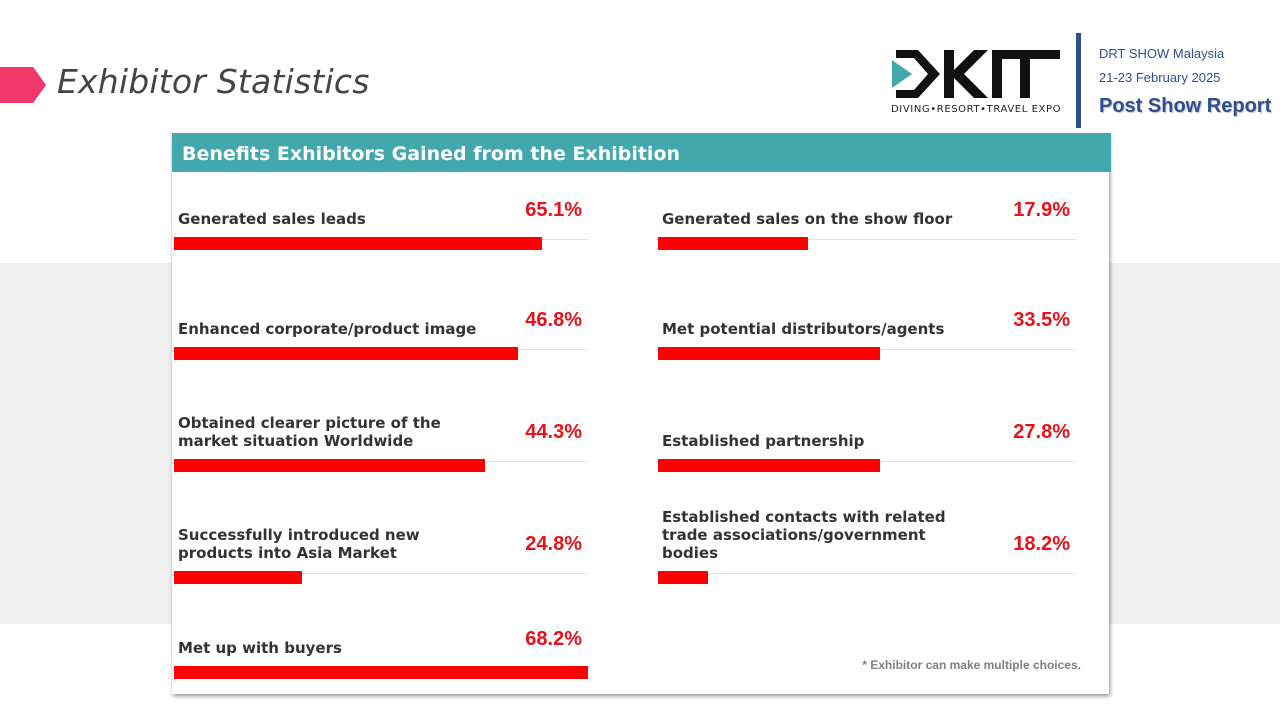  I want to click on drt-logo, so click(976, 74).